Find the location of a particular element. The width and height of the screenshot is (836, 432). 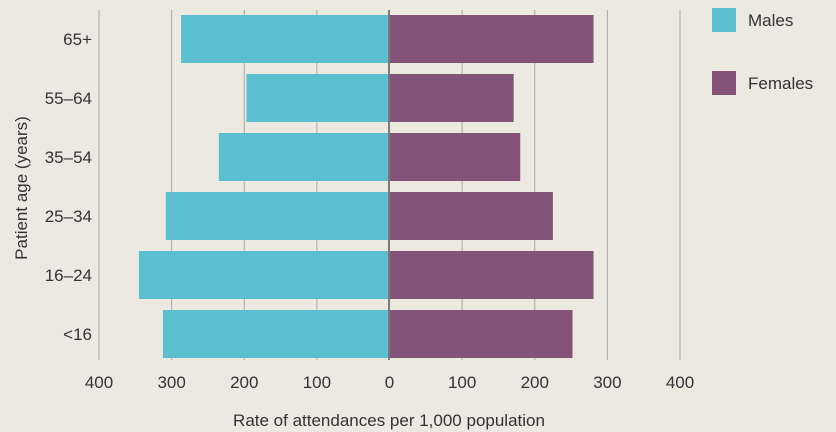

y-tick-label: 55–64 is located at coordinates (68, 98).